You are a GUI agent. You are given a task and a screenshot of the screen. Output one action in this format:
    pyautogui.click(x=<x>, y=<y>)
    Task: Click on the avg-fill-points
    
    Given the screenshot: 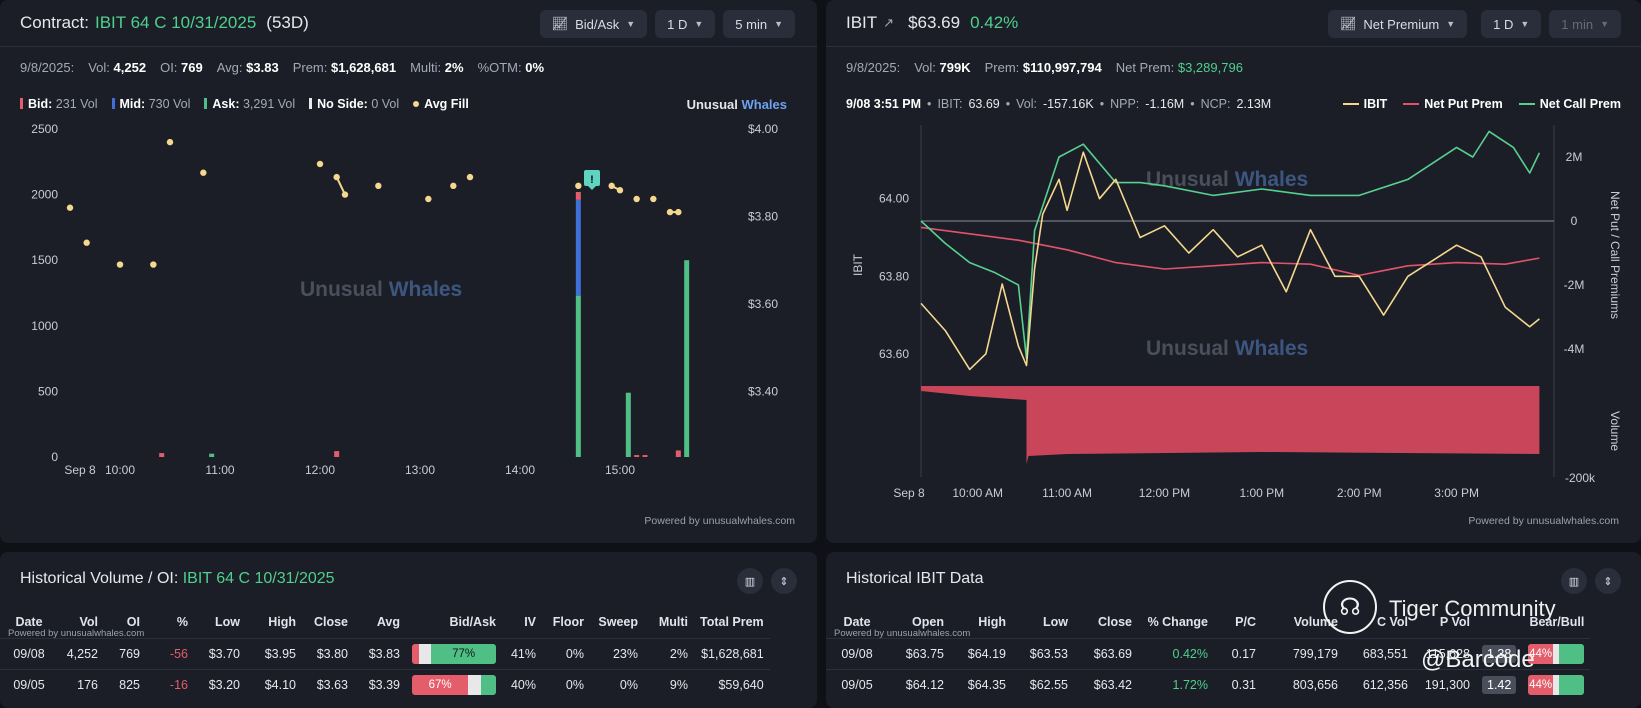 What is the action you would take?
    pyautogui.click(x=374, y=203)
    